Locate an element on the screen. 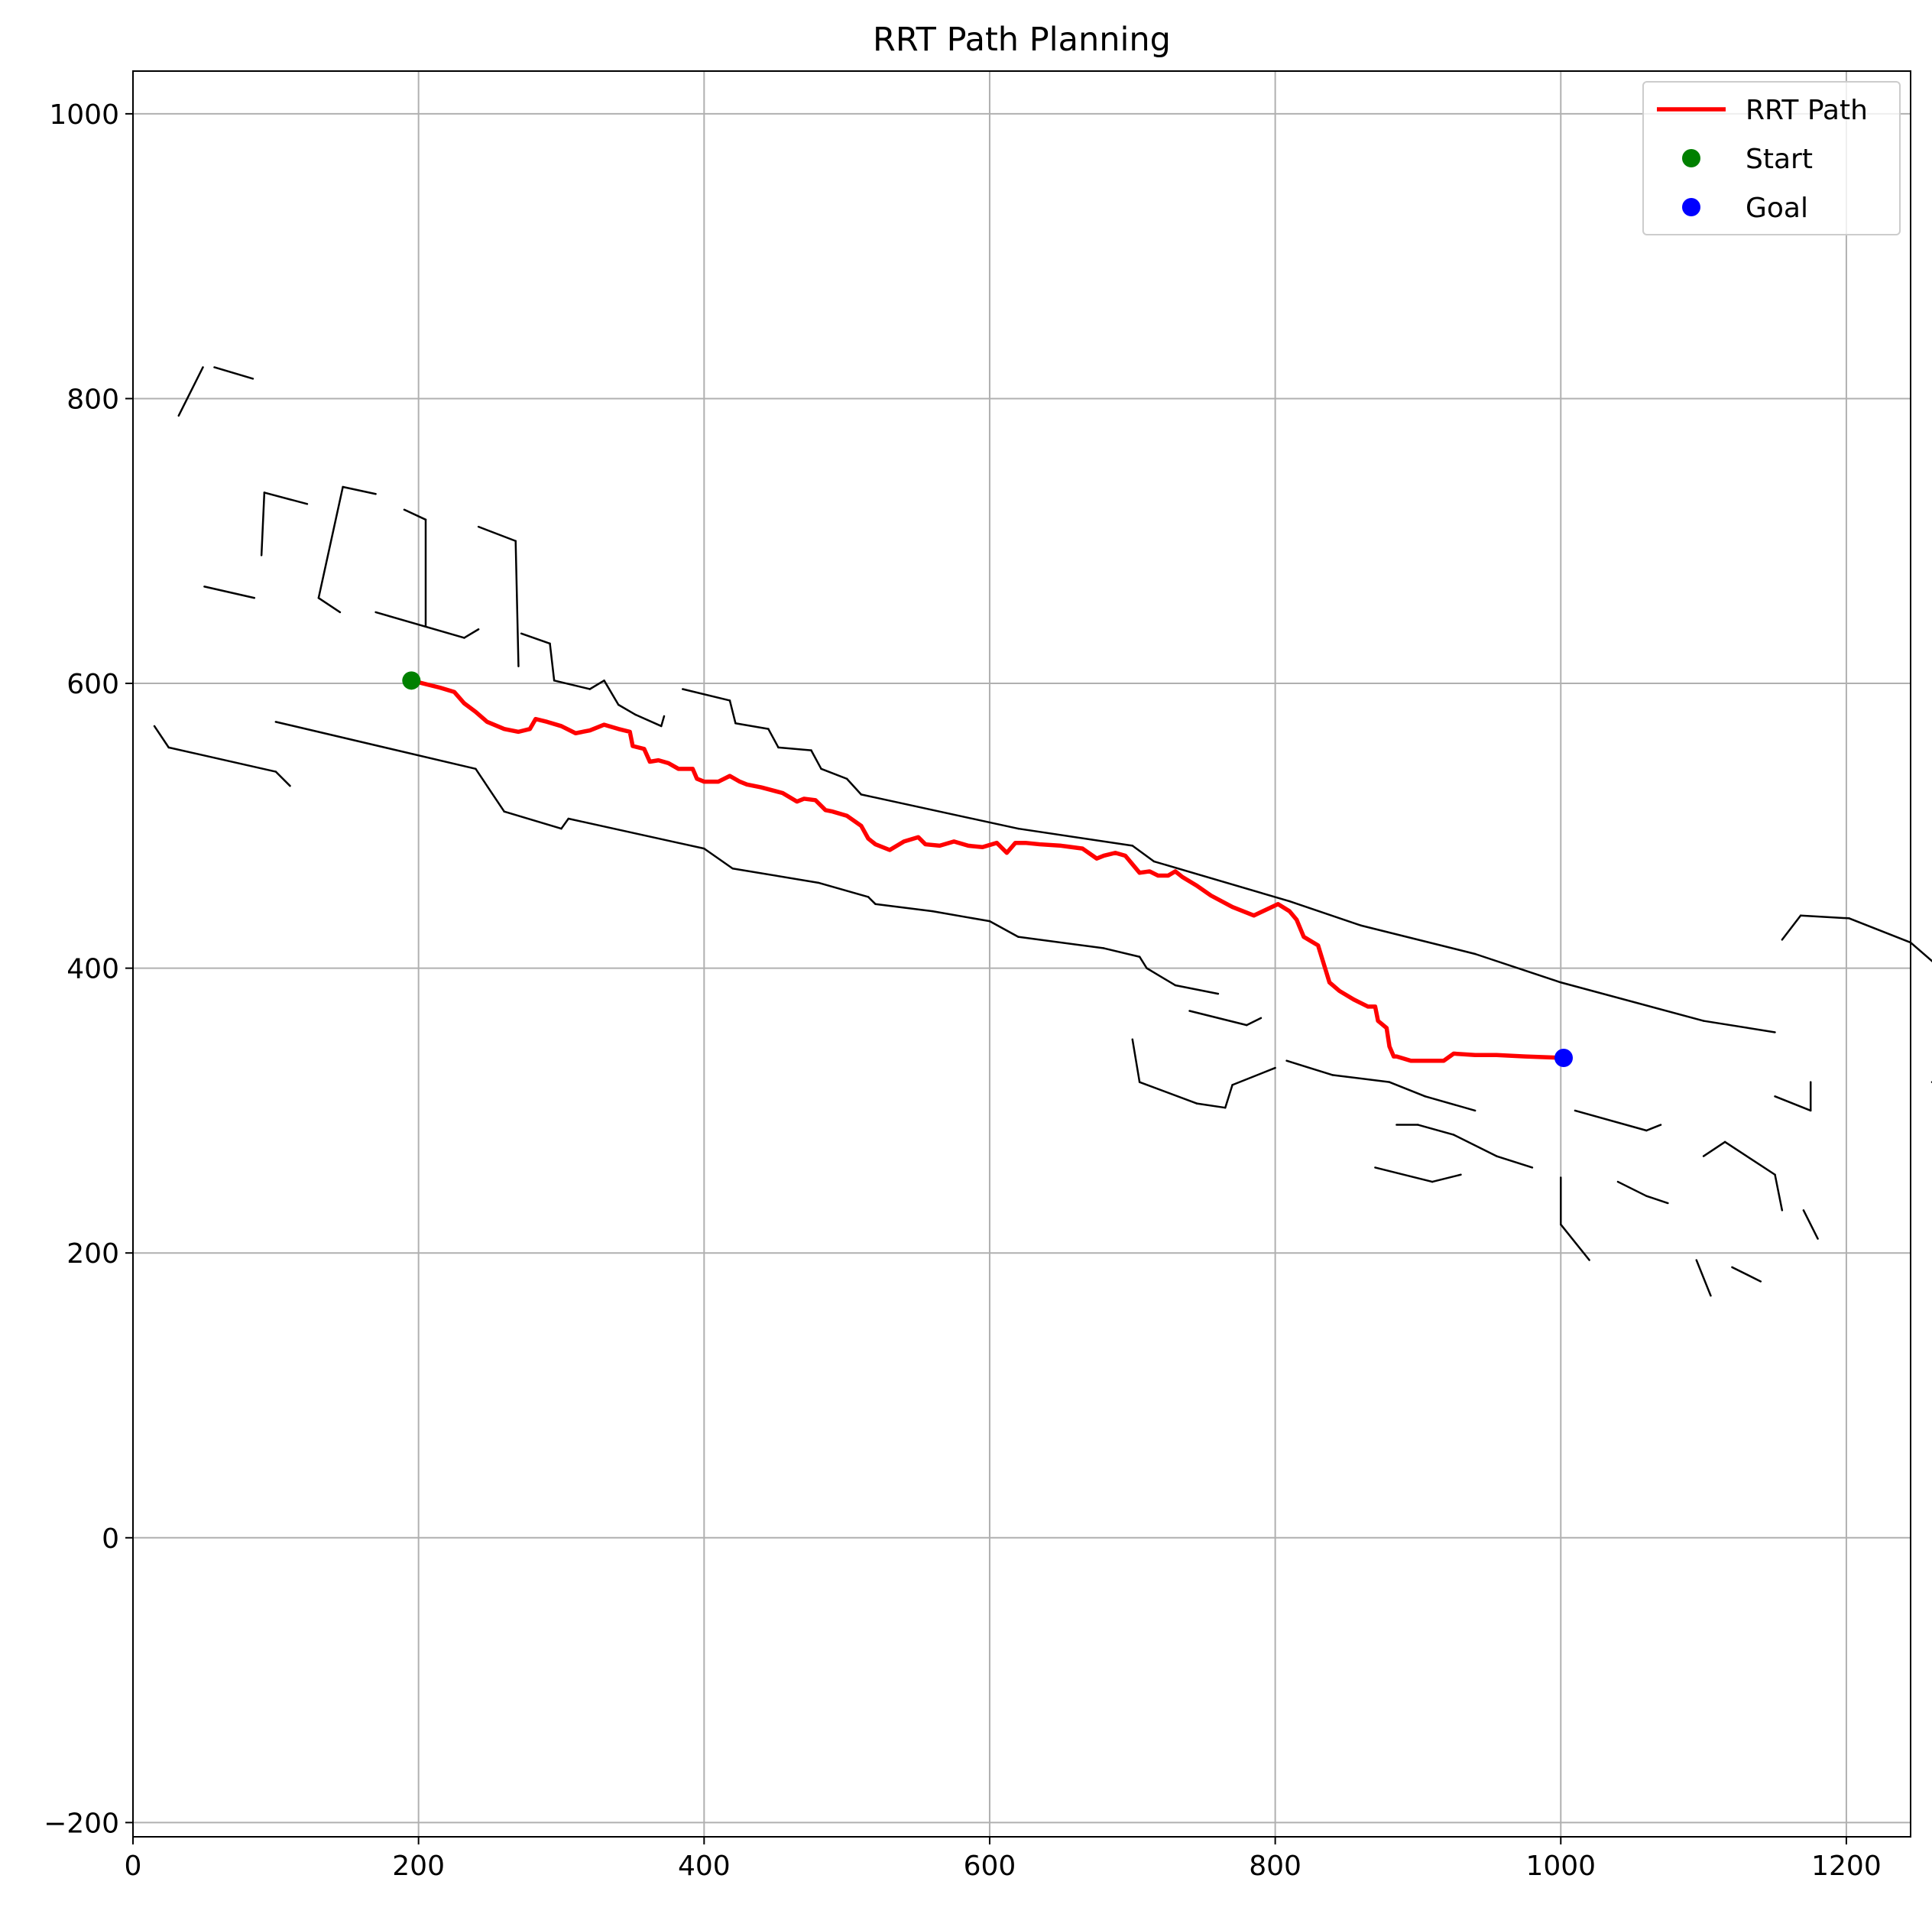  y-tick-label: 600 is located at coordinates (92, 684).